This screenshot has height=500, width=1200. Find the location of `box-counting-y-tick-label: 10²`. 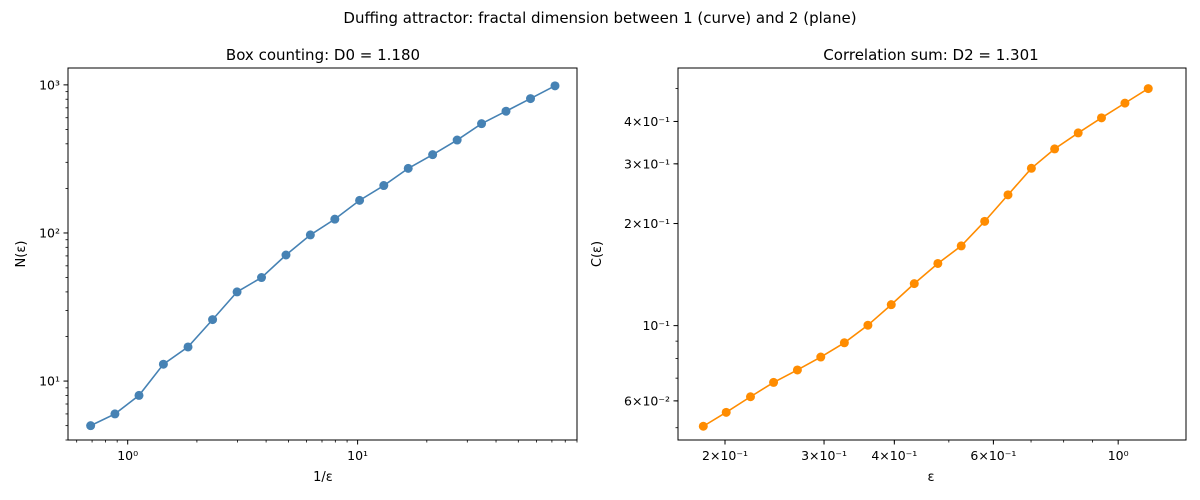

box-counting-y-tick-label: 10² is located at coordinates (49, 232).